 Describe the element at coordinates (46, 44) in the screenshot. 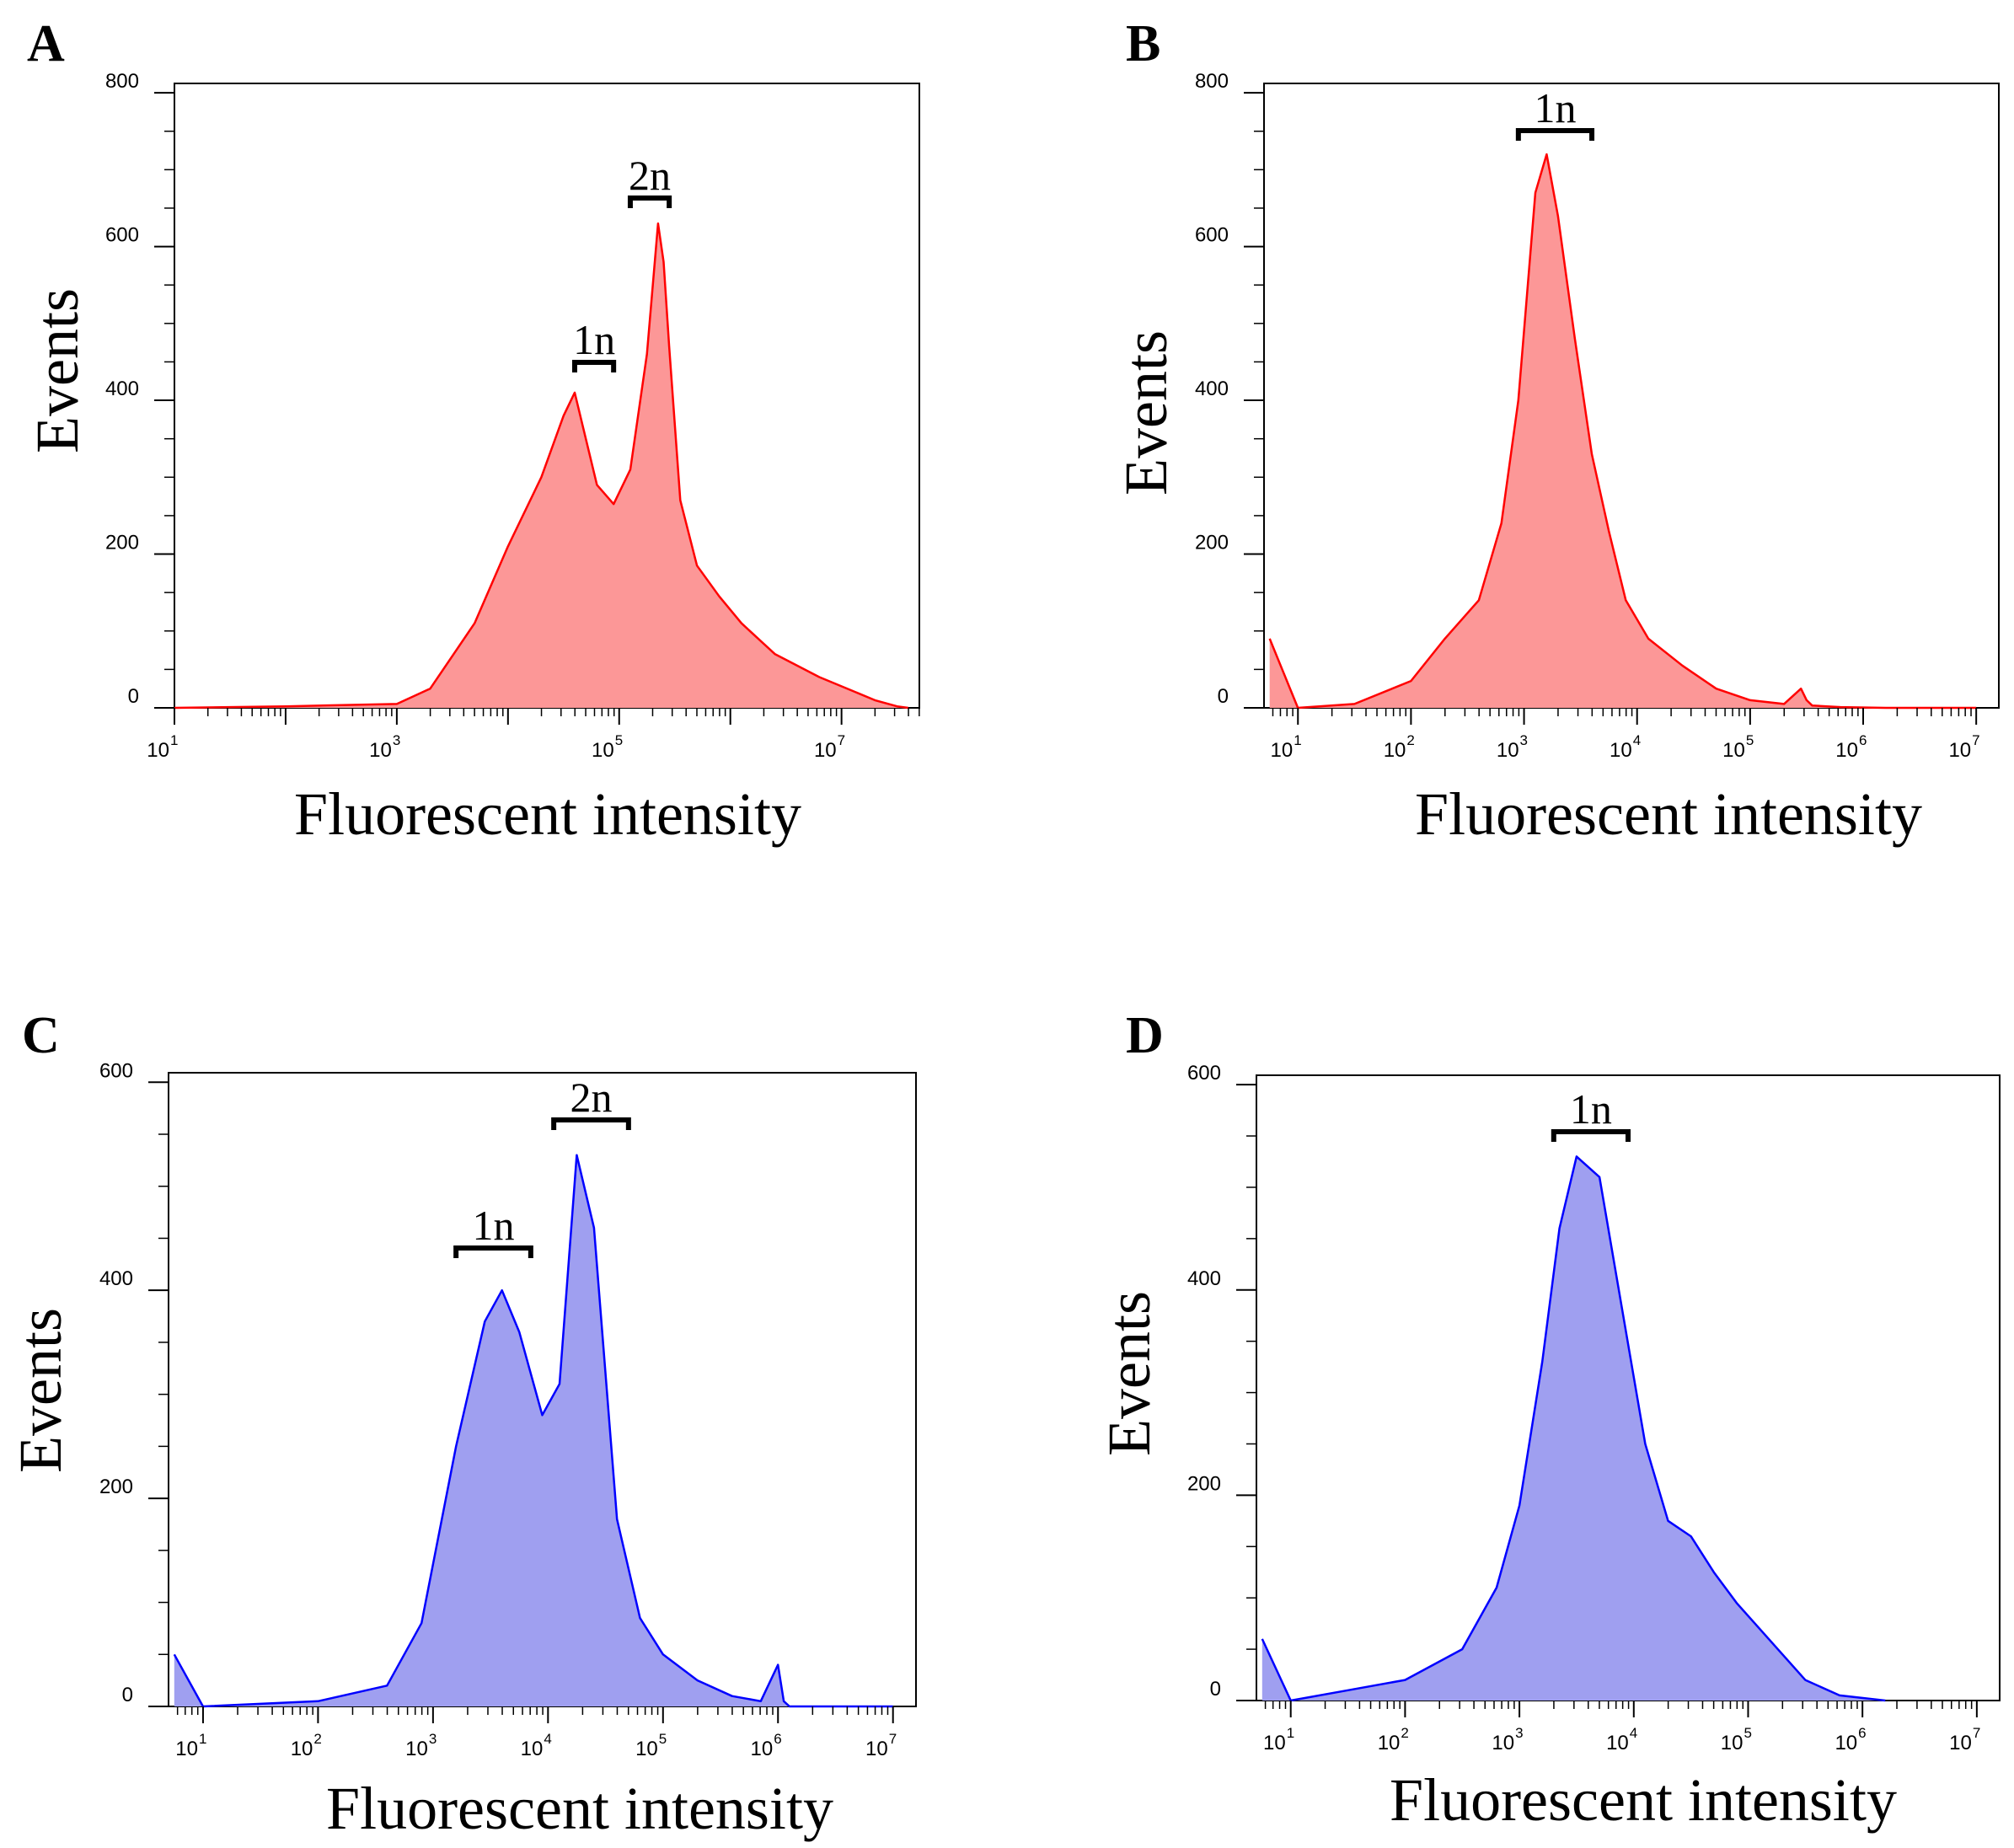

I see `panel-letter: A` at that location.